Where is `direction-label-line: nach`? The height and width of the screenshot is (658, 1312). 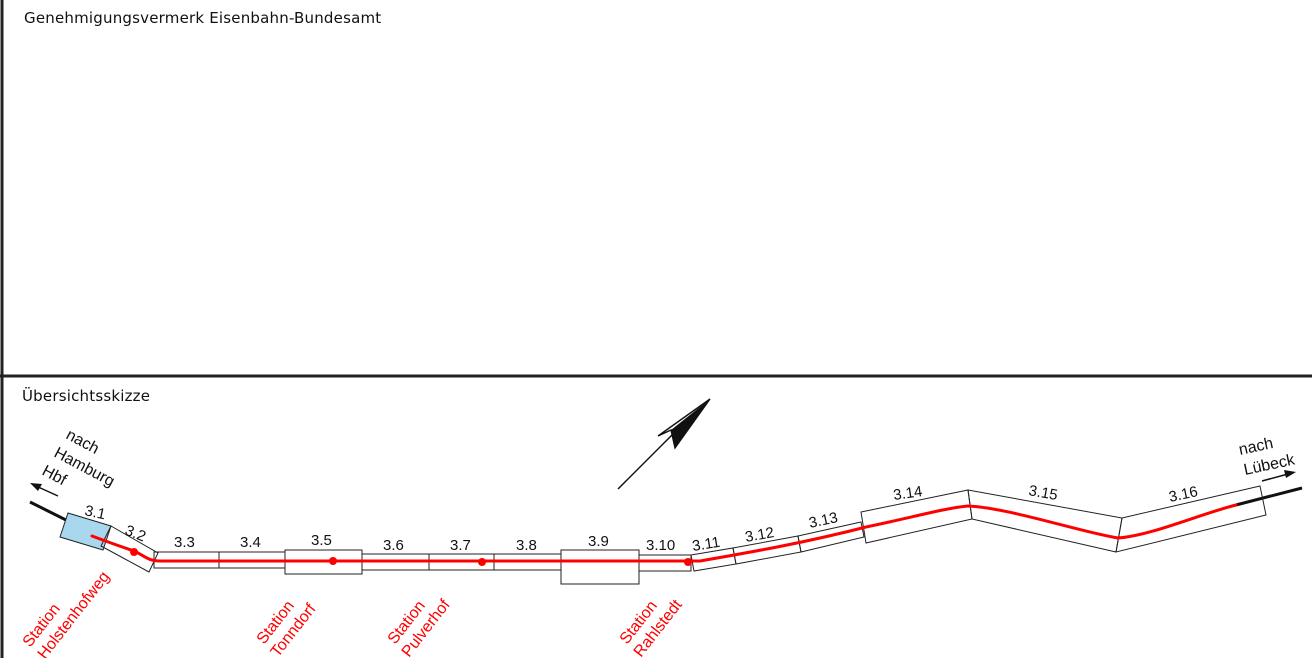 direction-label-line: nach is located at coordinates (1255, 447).